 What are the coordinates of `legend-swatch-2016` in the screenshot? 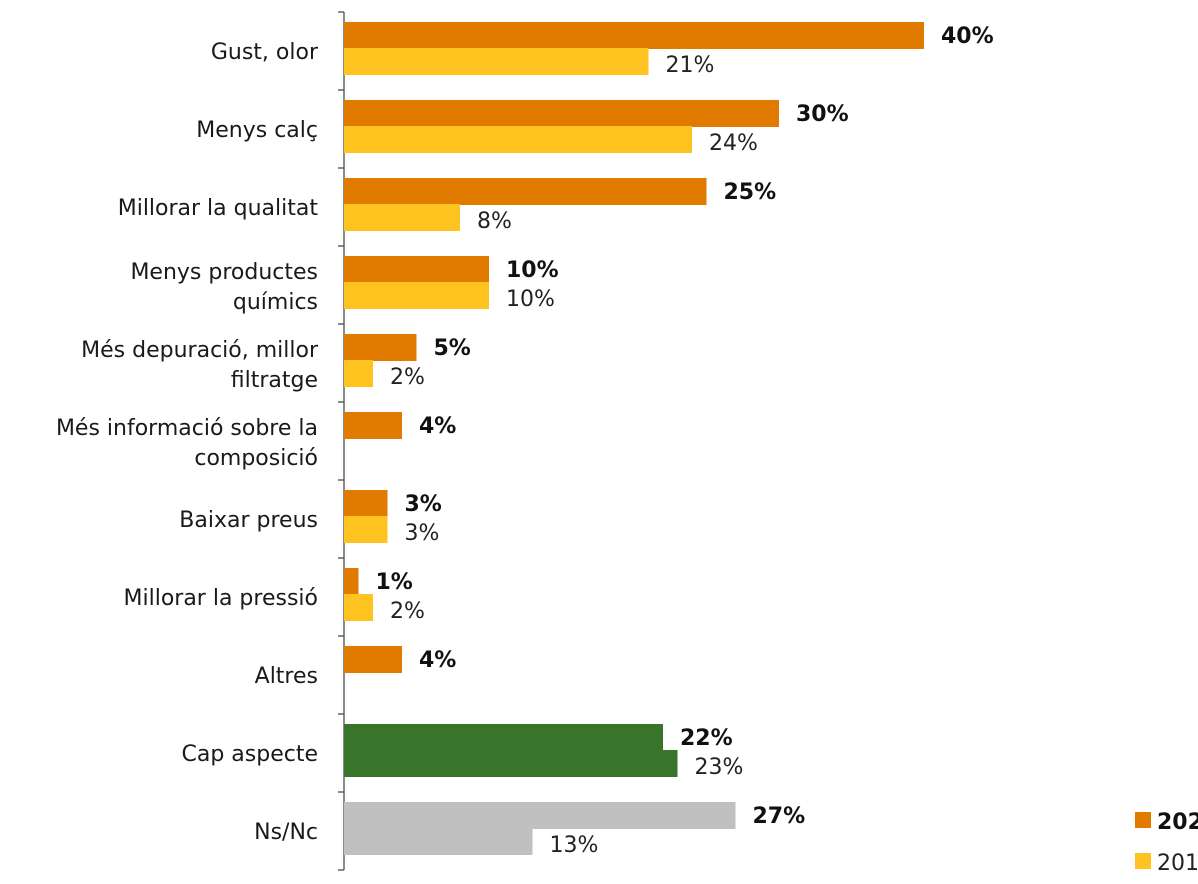 It's located at (1143, 861).